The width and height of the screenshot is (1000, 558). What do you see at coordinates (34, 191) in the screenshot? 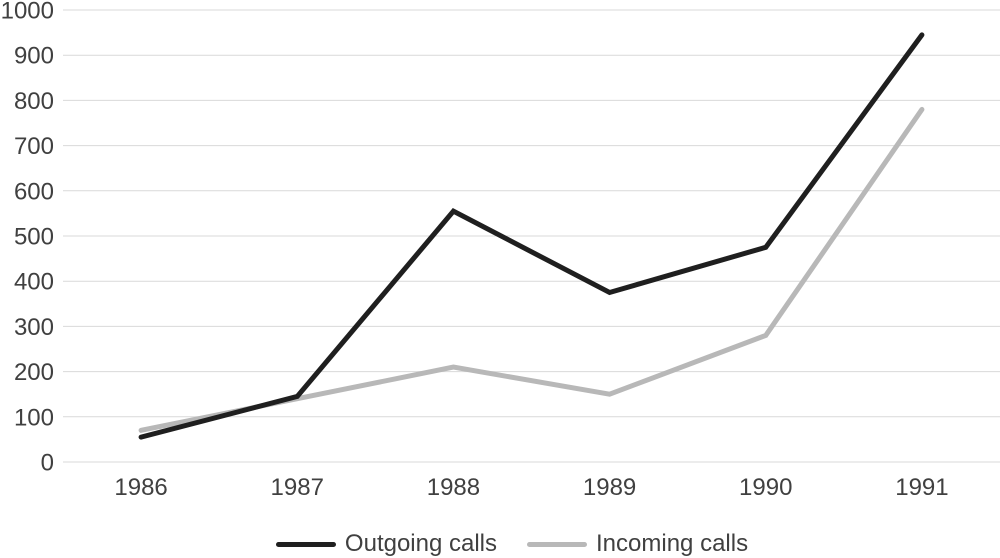
I see `y-axis-tick-label: 600` at bounding box center [34, 191].